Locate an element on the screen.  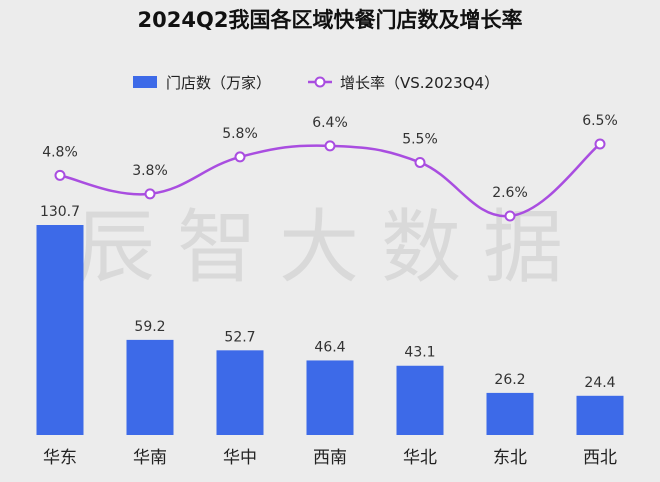
growth-point-华北 is located at coordinates (420, 162).